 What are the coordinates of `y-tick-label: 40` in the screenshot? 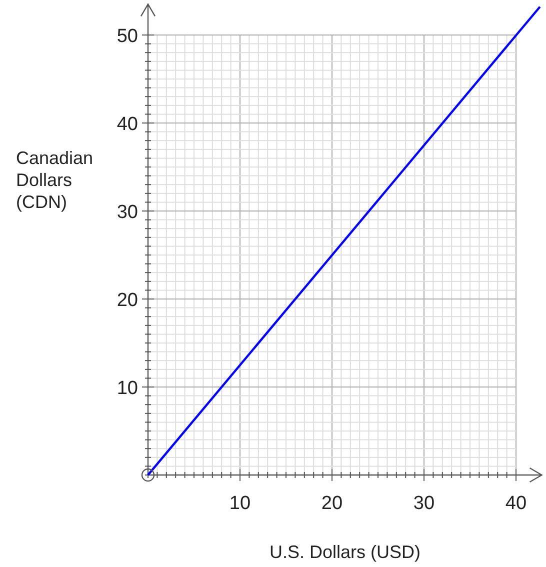 It's located at (127, 124).